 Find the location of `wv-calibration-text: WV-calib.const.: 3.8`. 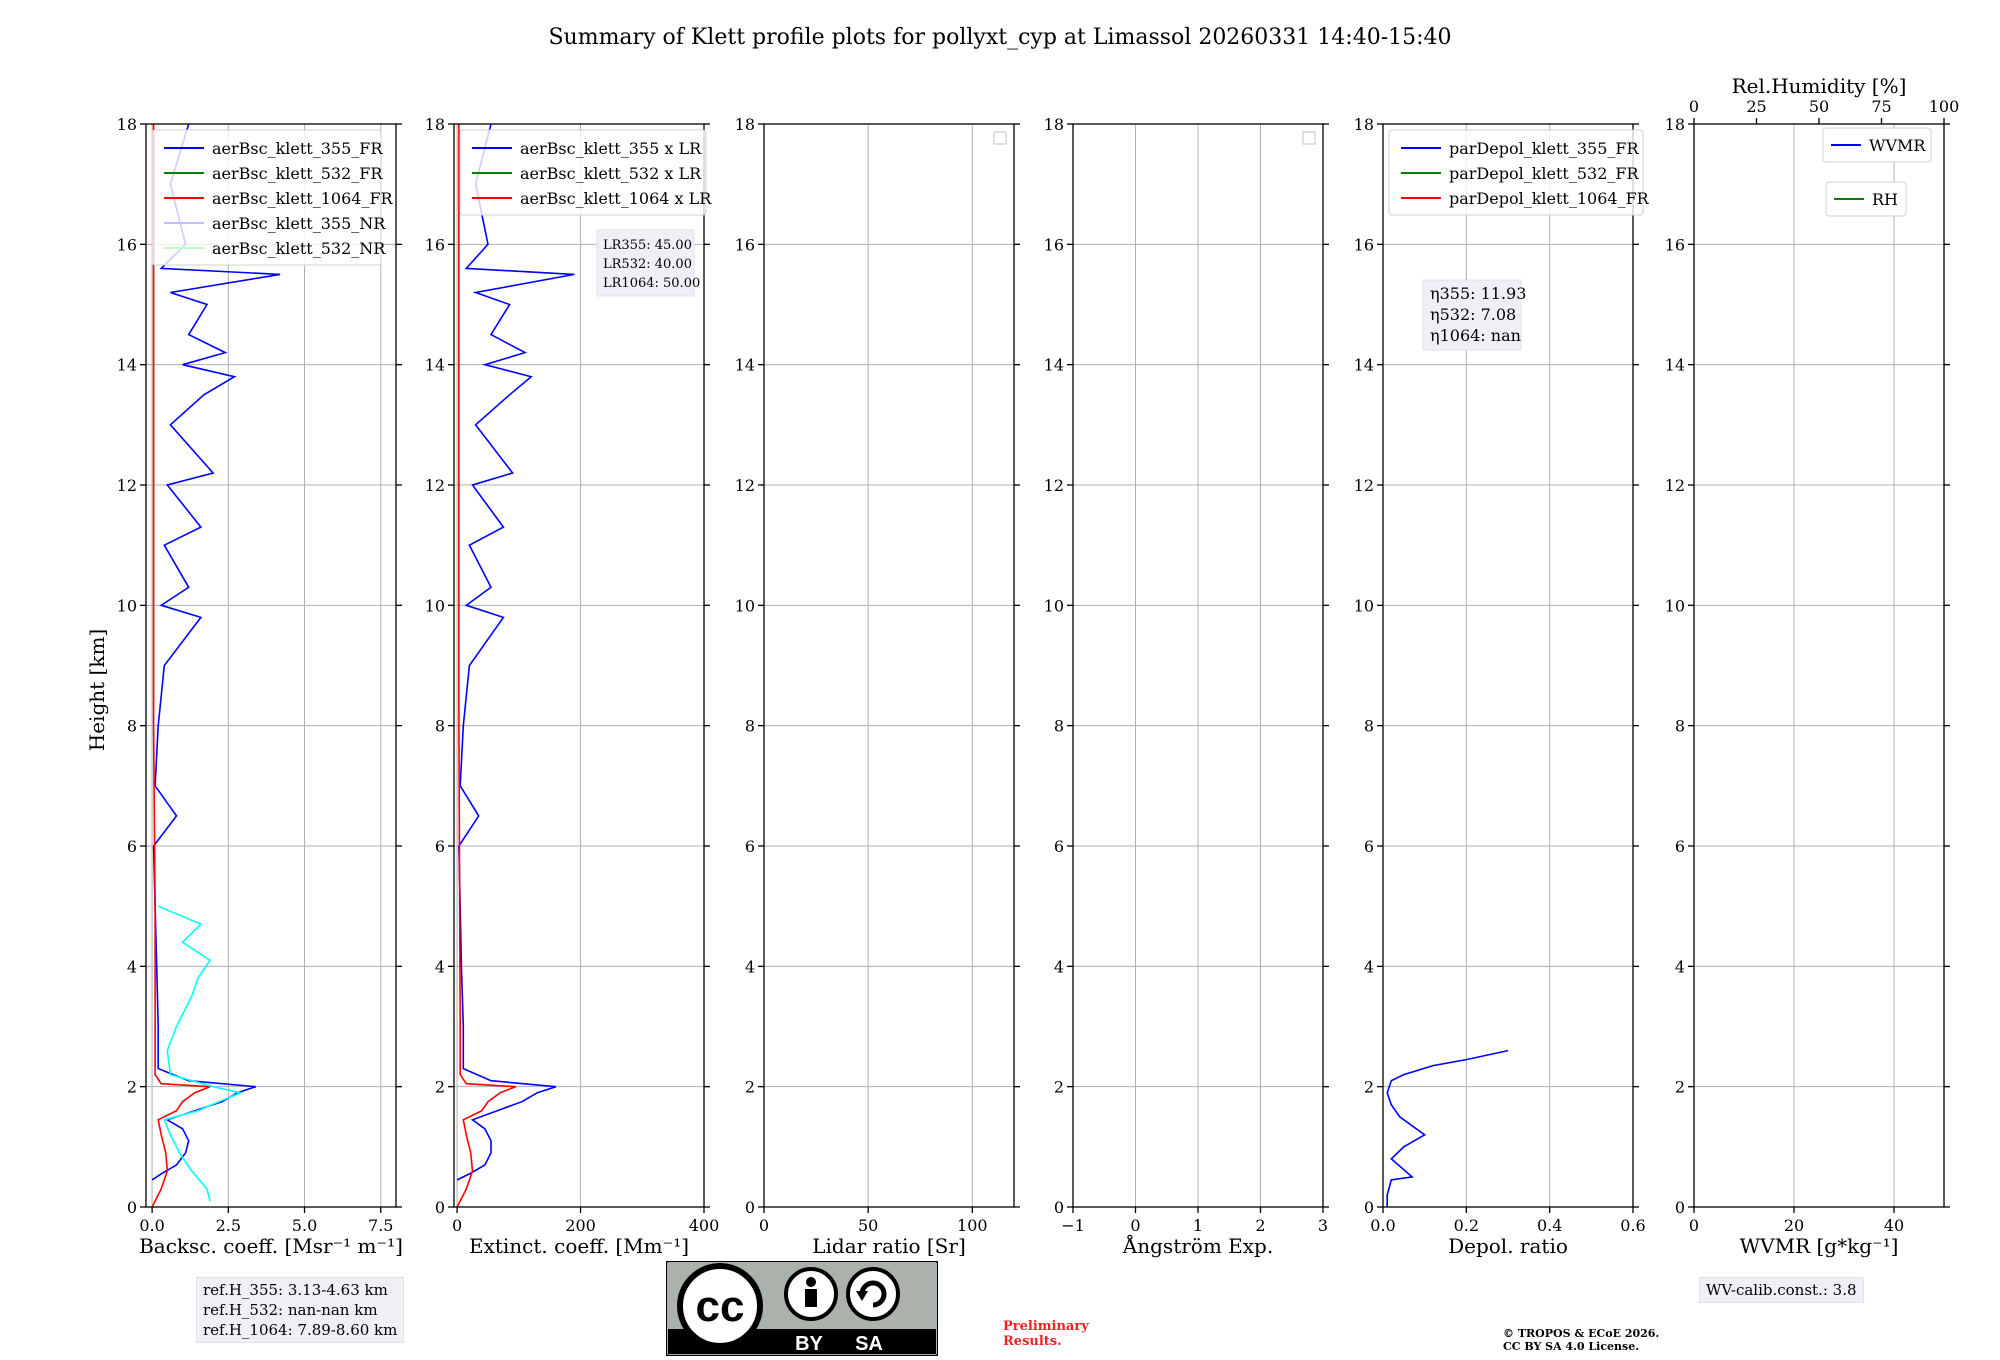

wv-calibration-text: WV-calib.const.: 3.8 is located at coordinates (1781, 1290).